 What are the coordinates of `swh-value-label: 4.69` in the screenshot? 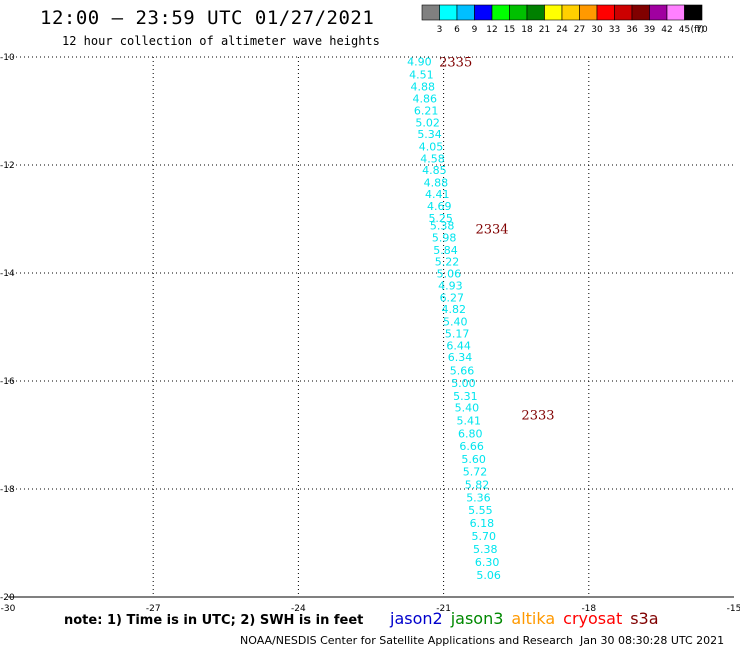 It's located at (439, 206).